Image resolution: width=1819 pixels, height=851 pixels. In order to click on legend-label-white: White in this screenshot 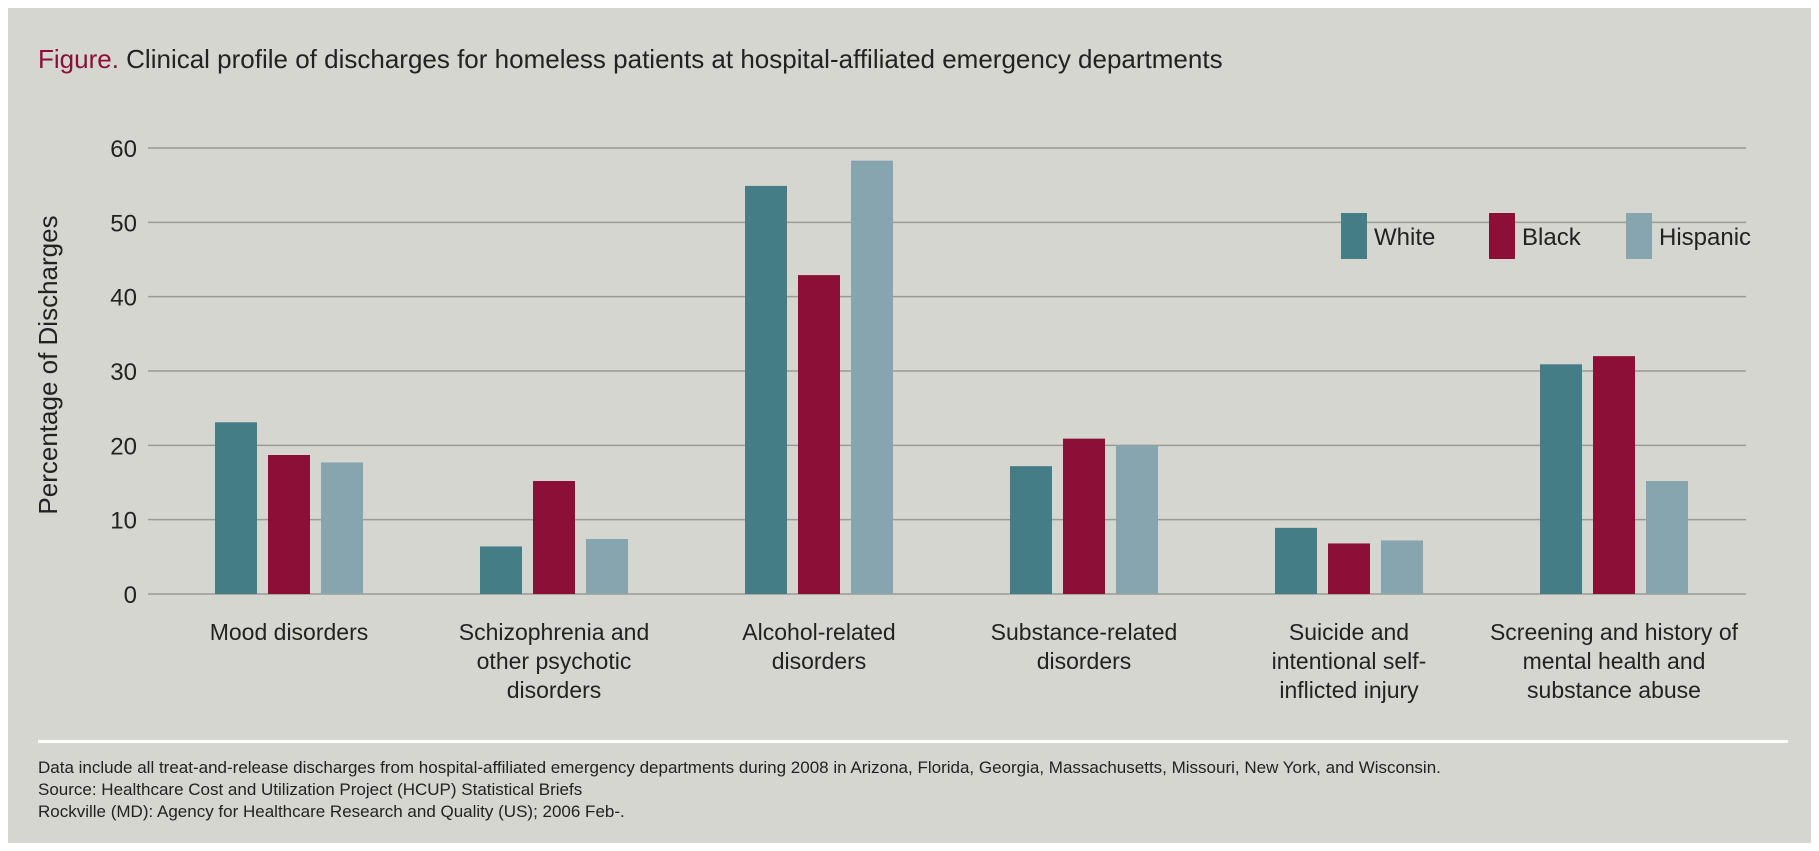, I will do `click(1404, 237)`.